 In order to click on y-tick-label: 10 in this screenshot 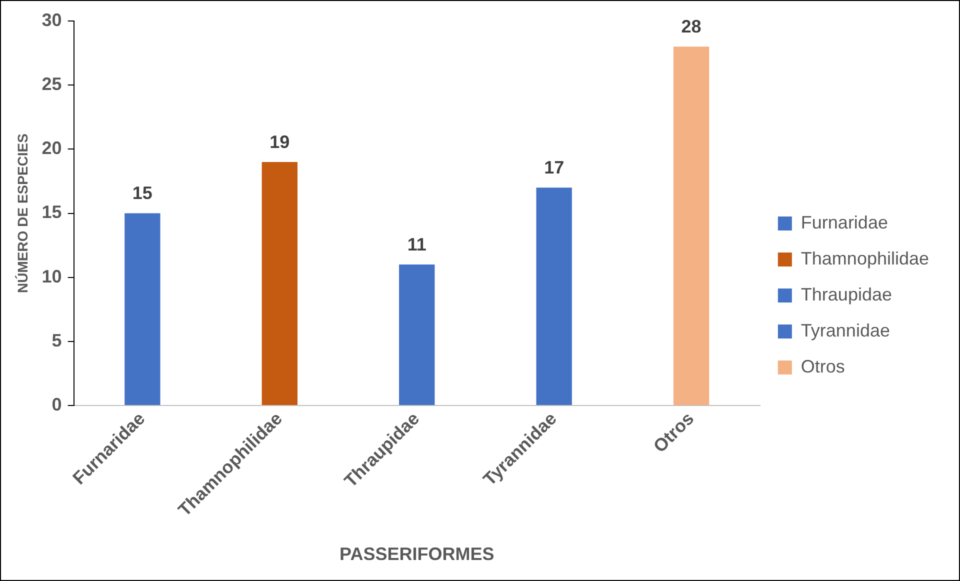, I will do `click(52, 276)`.